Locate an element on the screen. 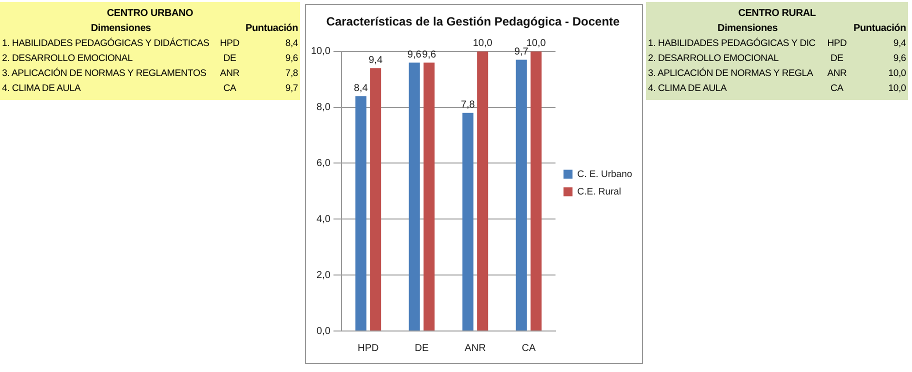 This screenshot has width=912, height=372. x-tick-label: CA is located at coordinates (529, 348).